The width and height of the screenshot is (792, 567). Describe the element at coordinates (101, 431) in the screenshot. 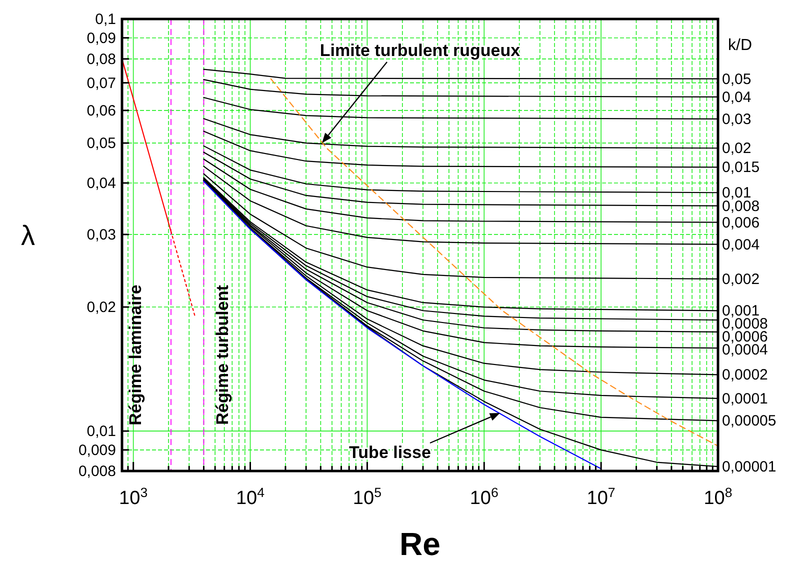

I see `y-tick-label: 0,01` at that location.